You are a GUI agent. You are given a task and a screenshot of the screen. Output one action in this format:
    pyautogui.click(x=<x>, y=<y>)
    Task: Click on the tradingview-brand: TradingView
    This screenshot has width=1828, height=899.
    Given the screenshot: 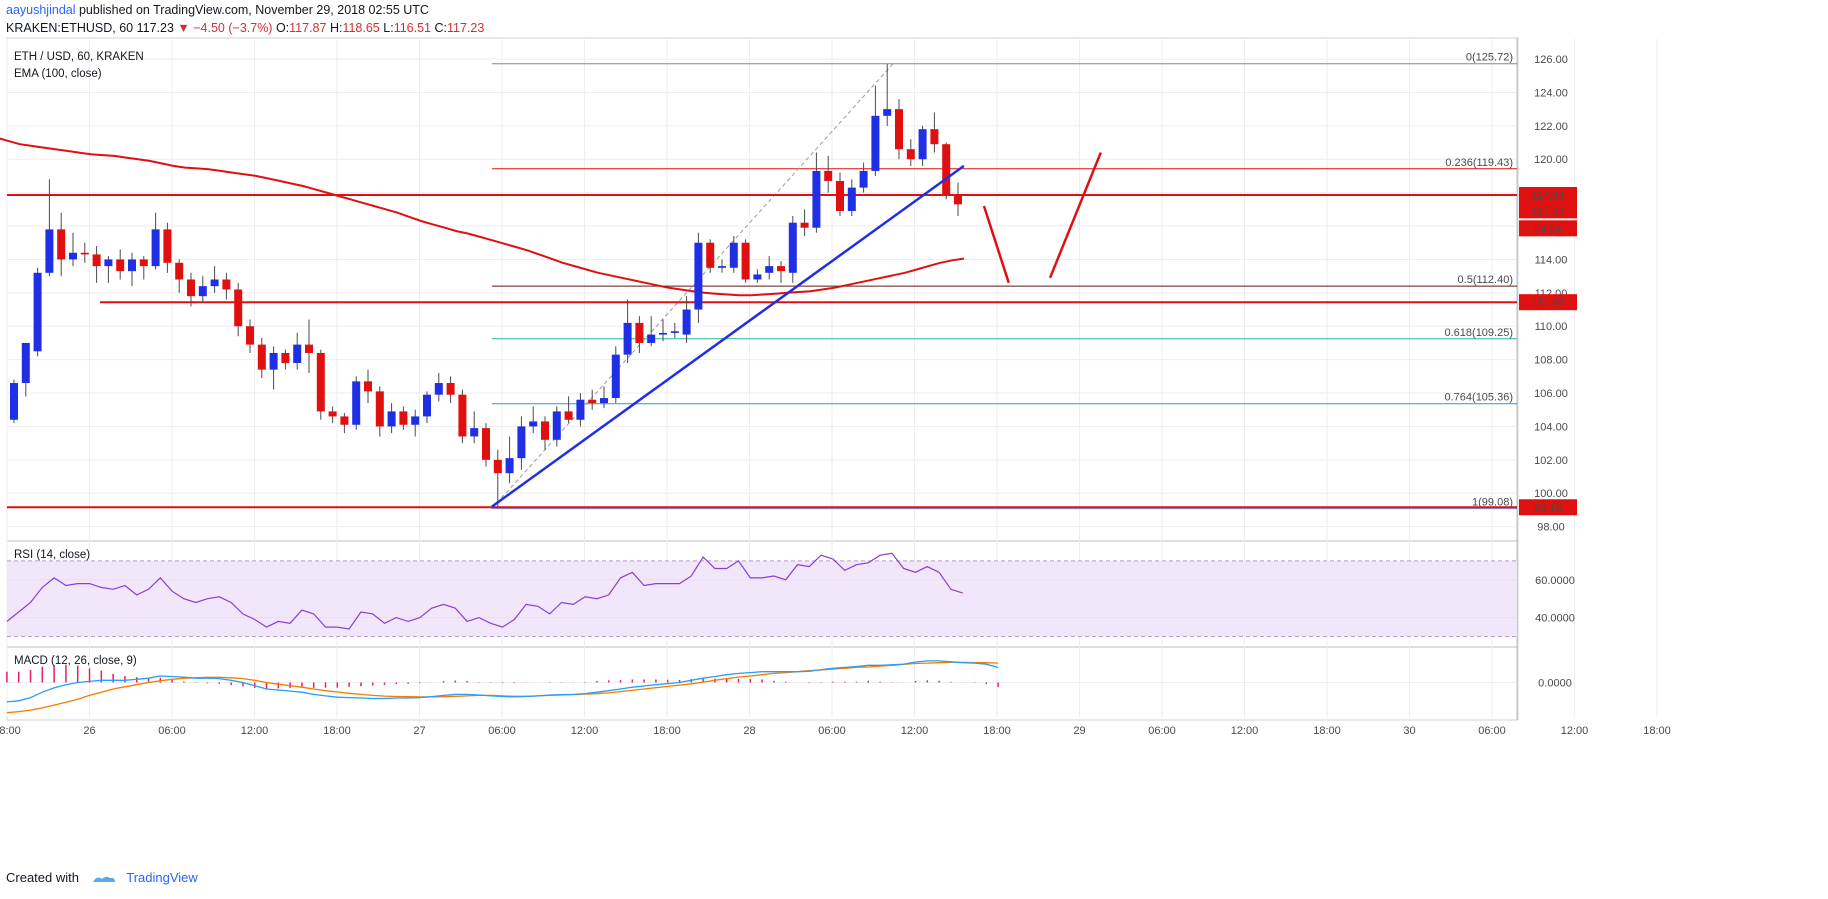 What is the action you would take?
    pyautogui.click(x=162, y=877)
    